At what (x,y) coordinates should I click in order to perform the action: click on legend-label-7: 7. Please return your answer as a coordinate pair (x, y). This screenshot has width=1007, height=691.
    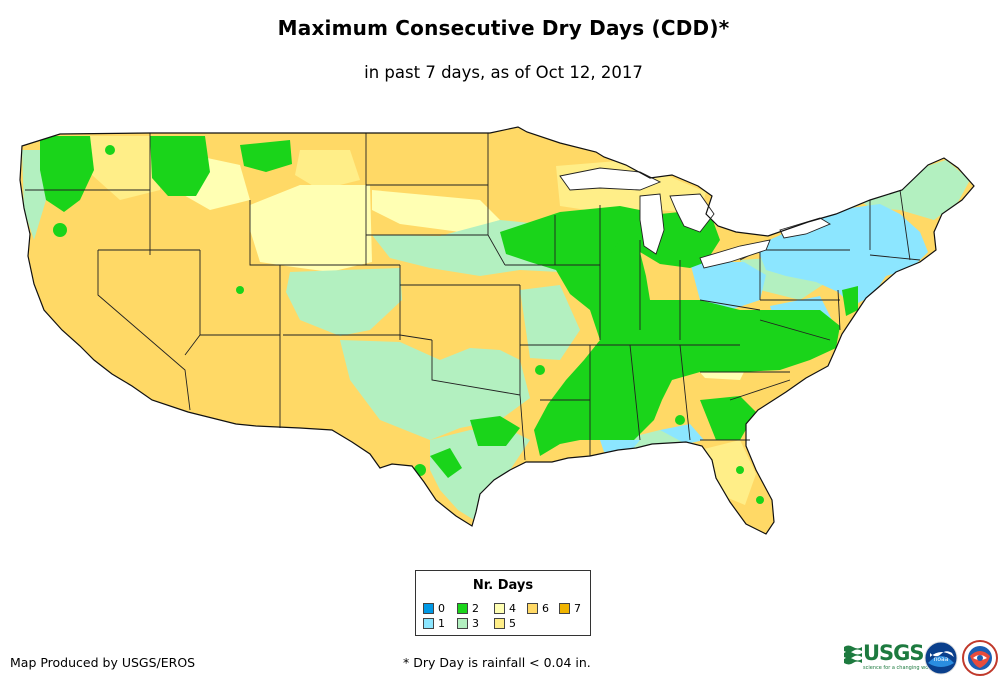
    Looking at the image, I should click on (577, 608).